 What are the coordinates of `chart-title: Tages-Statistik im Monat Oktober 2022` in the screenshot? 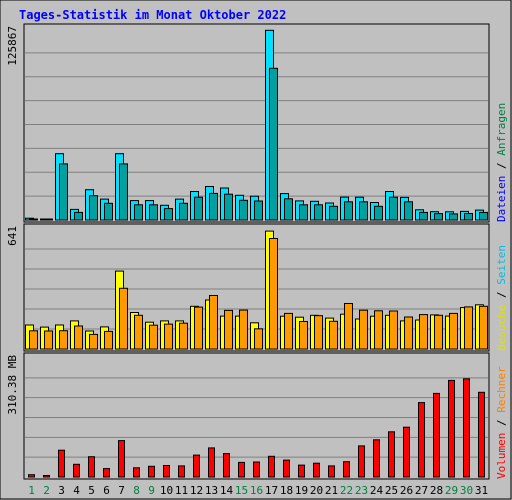 It's located at (152, 15).